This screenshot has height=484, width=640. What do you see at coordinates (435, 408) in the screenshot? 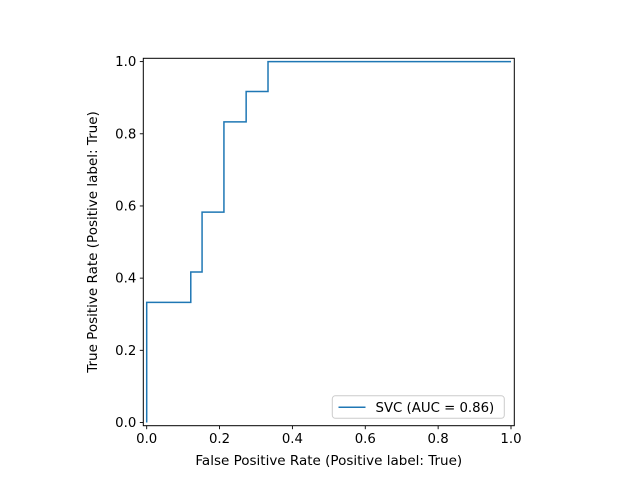
I see `legend-entry-label: SVC (AUC = 0.86)` at bounding box center [435, 408].